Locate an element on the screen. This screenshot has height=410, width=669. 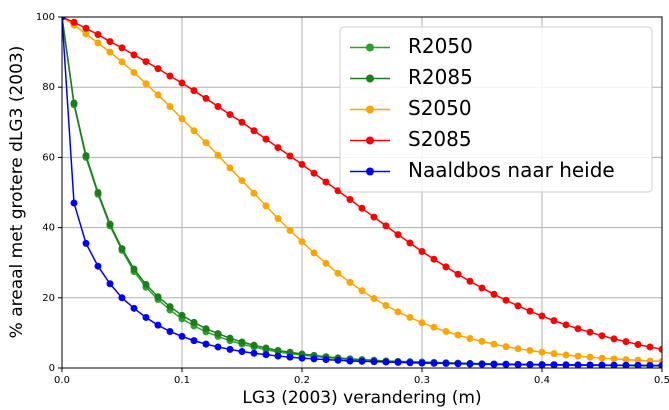
legend-label: R2085 is located at coordinates (440, 77).